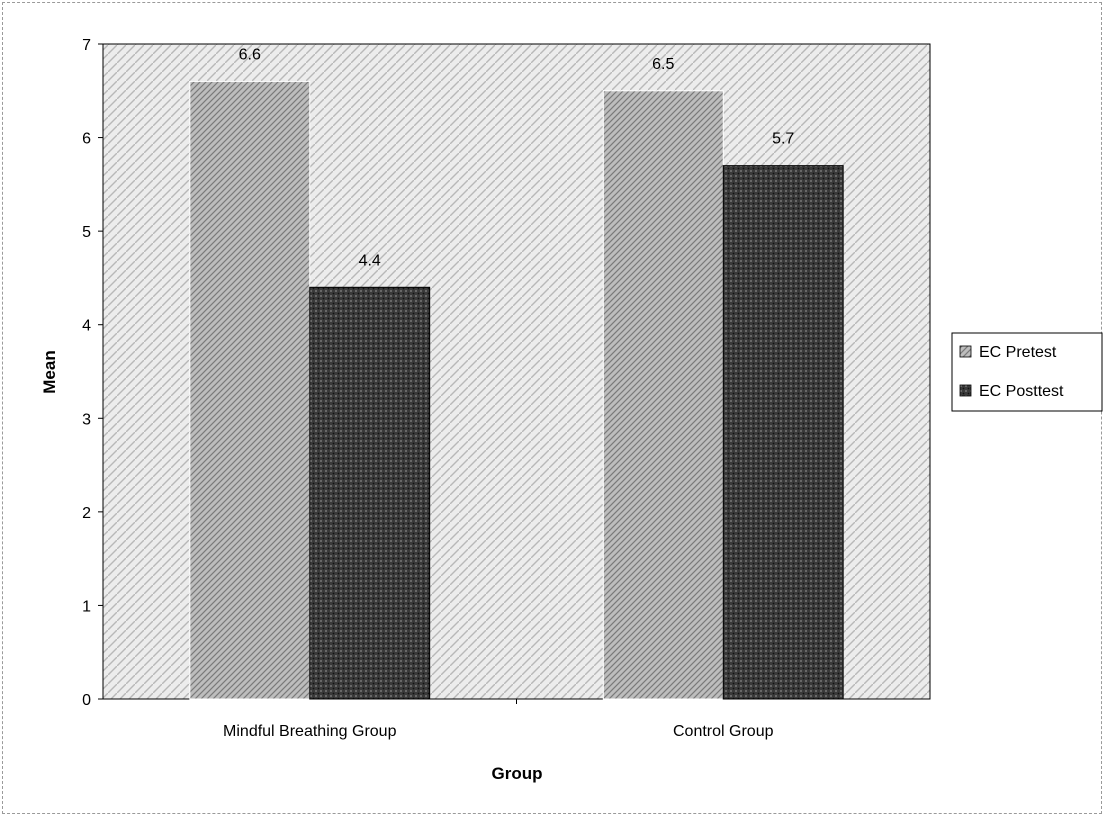 The image size is (1106, 819). Describe the element at coordinates (86, 326) in the screenshot. I see `y-tick-label: 4` at that location.